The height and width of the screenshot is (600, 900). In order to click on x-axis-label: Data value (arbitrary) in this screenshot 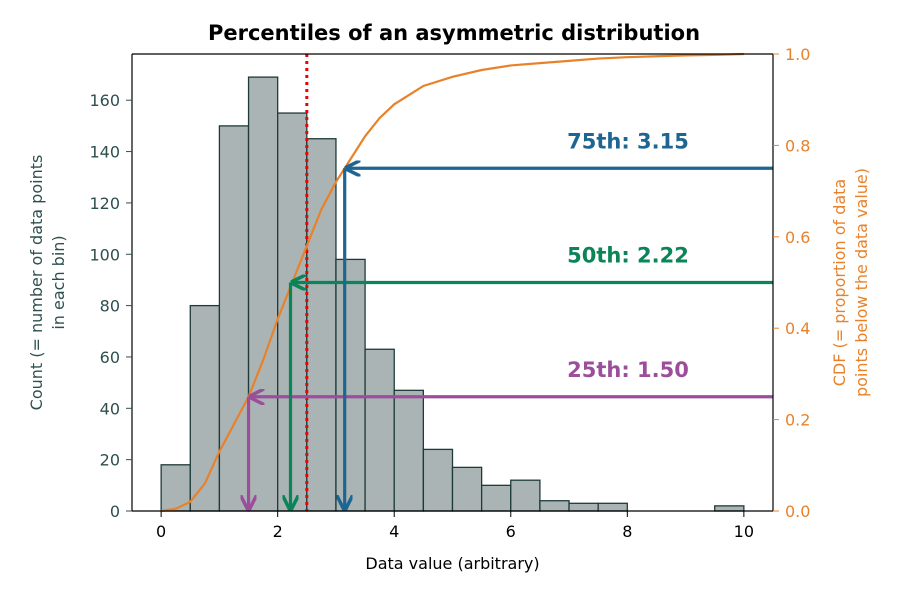, I will do `click(452, 563)`.